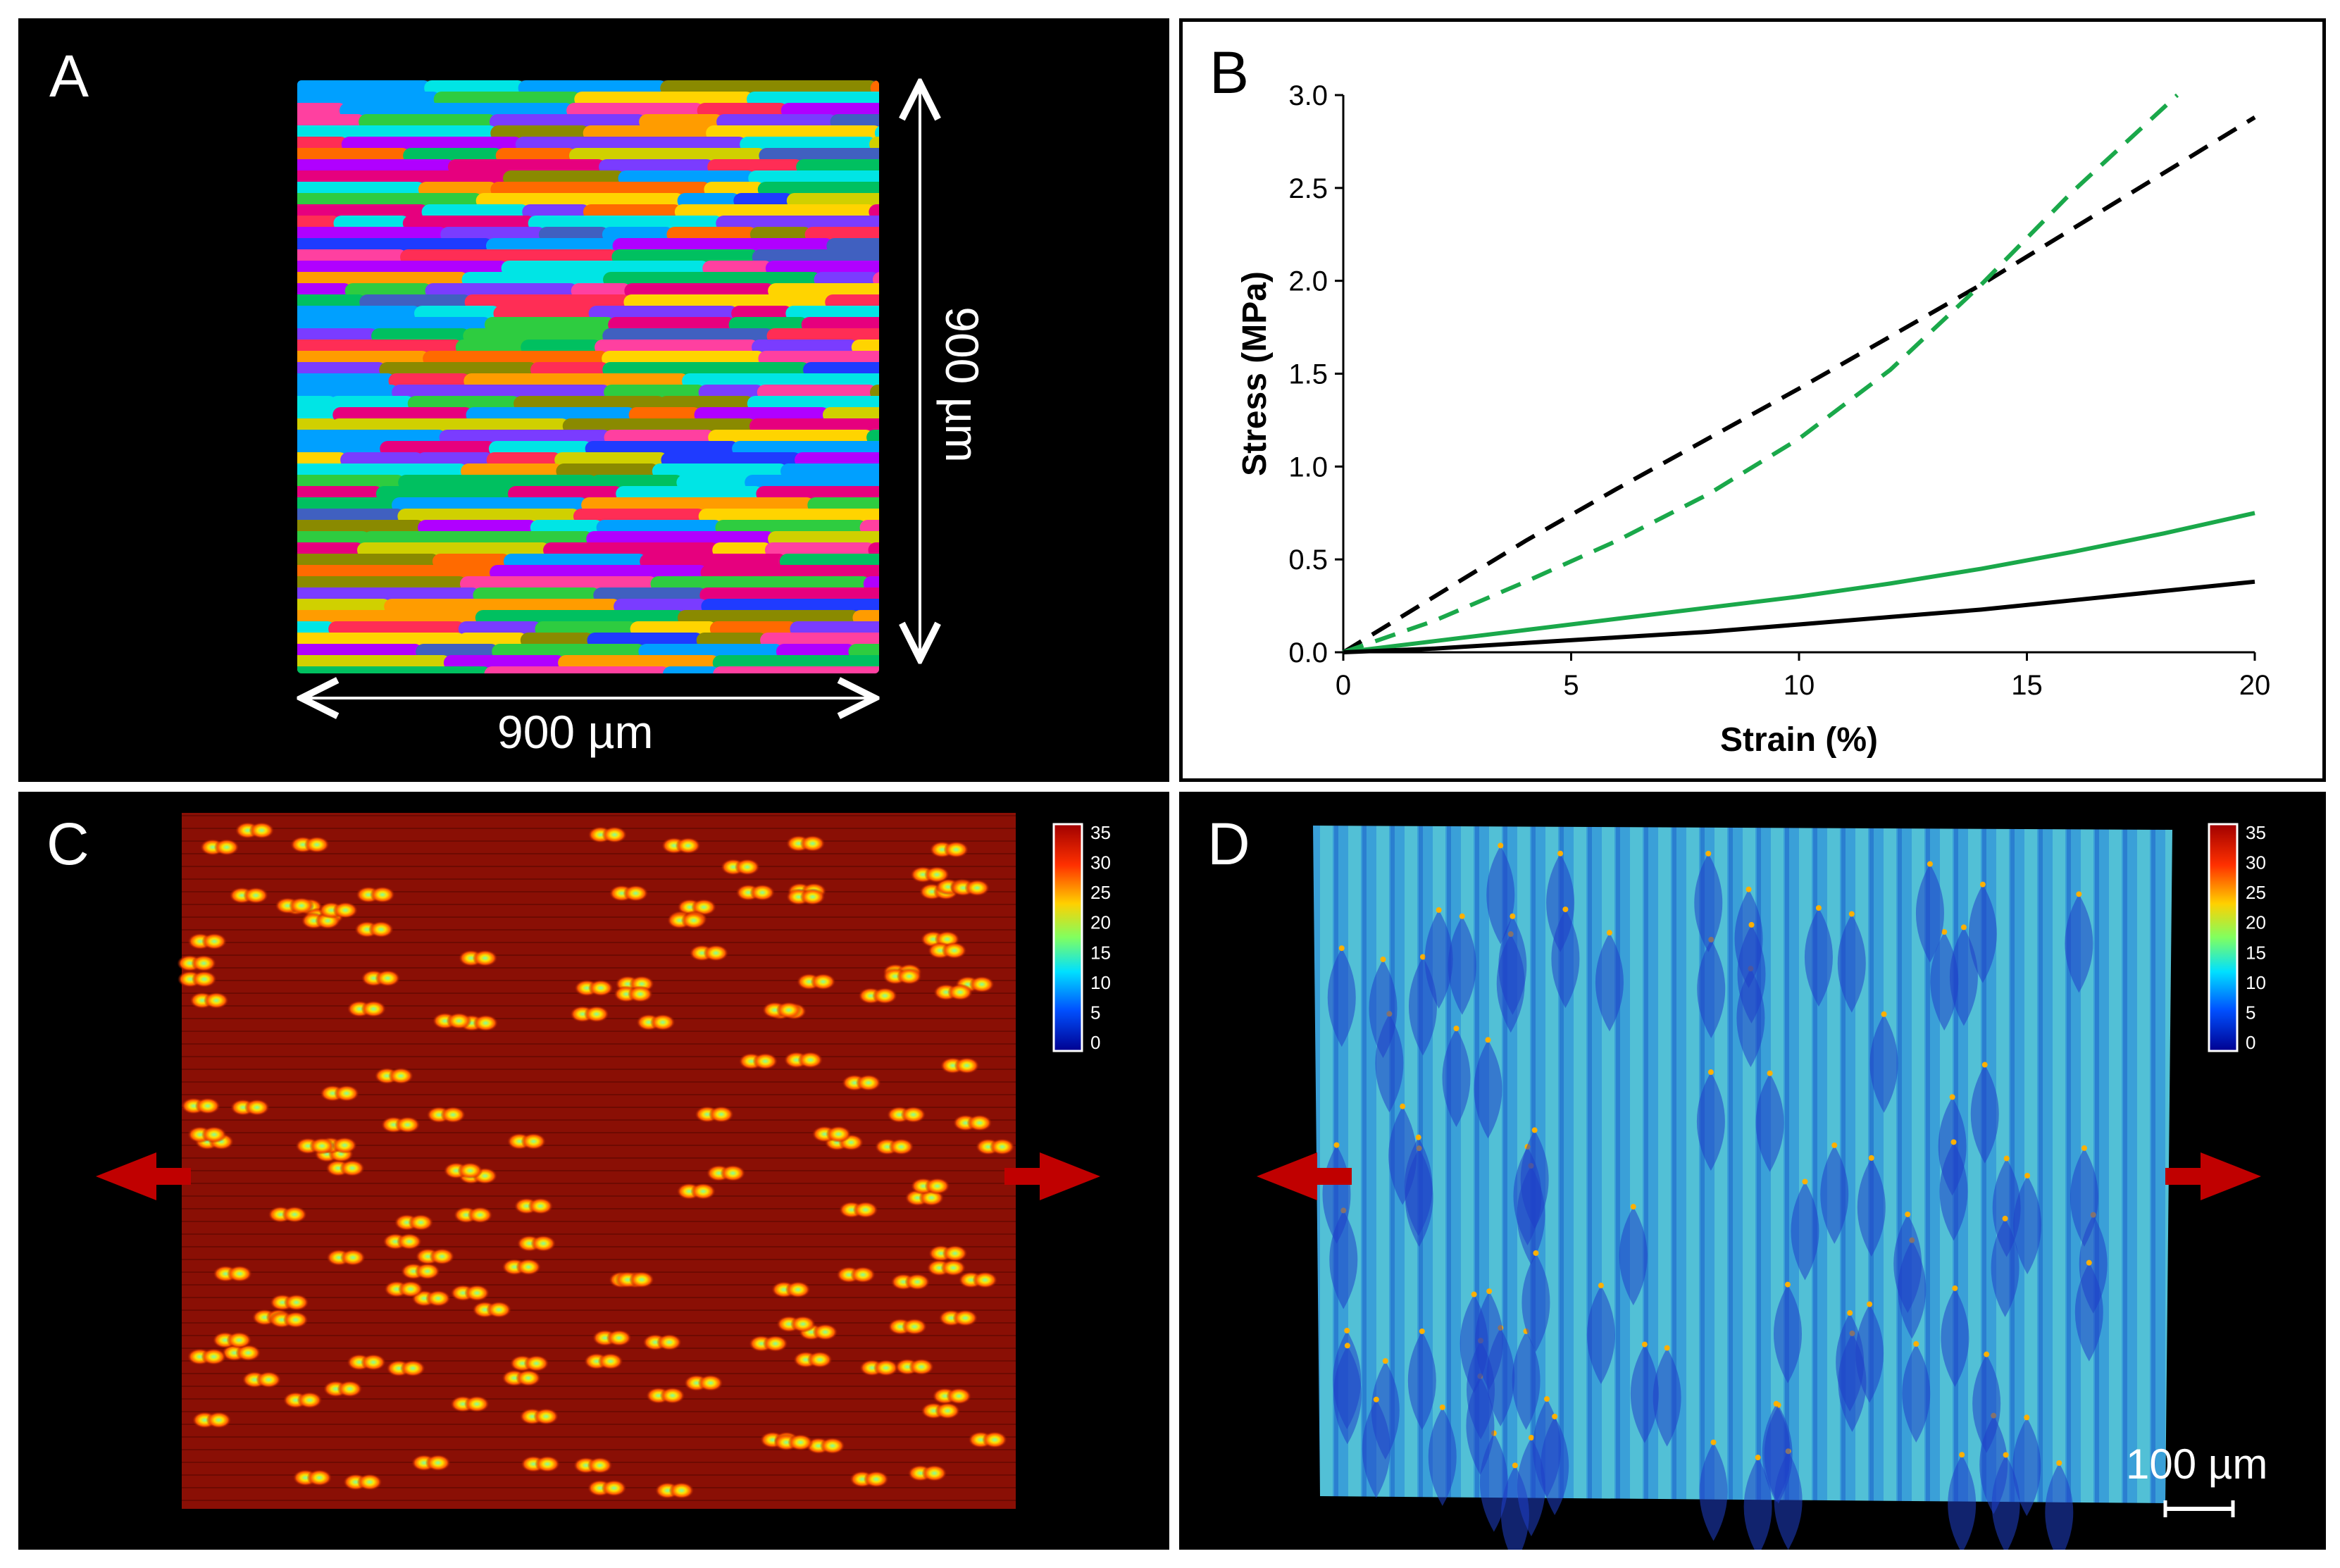  What do you see at coordinates (1100, 922) in the screenshot?
I see `colorbar-tick-label: 20` at bounding box center [1100, 922].